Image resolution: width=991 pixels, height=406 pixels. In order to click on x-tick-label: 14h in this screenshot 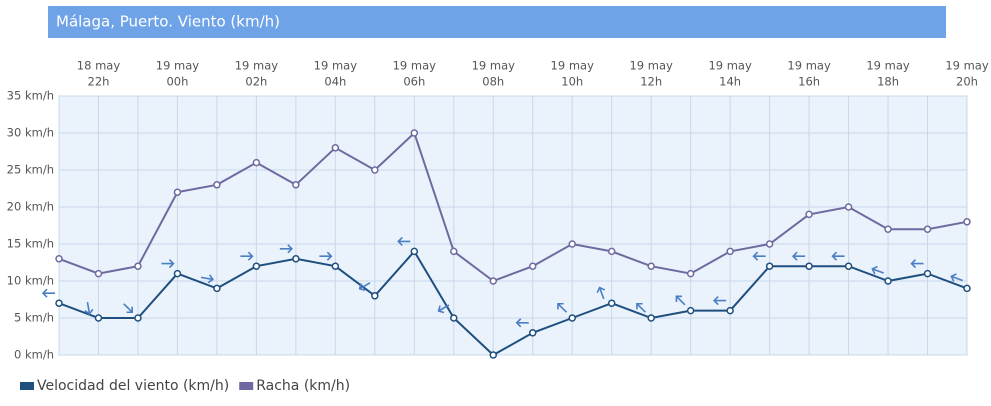, I will do `click(730, 82)`.